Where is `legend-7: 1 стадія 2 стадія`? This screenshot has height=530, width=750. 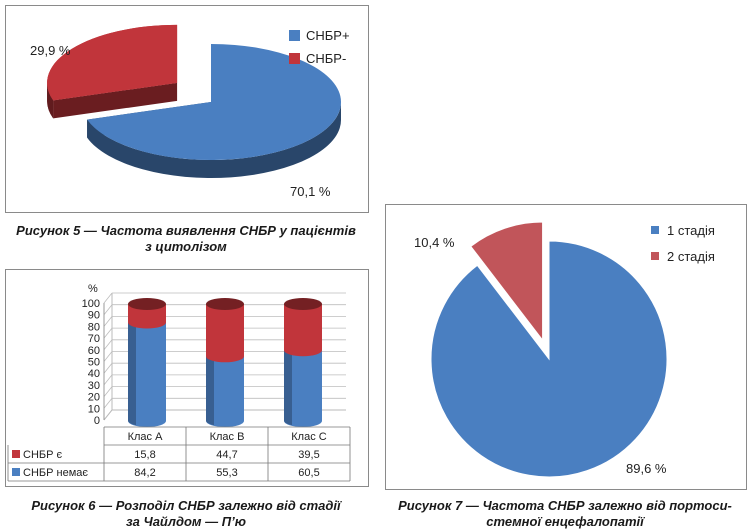
legend-7: 1 стадія 2 стадія is located at coordinates (683, 243).